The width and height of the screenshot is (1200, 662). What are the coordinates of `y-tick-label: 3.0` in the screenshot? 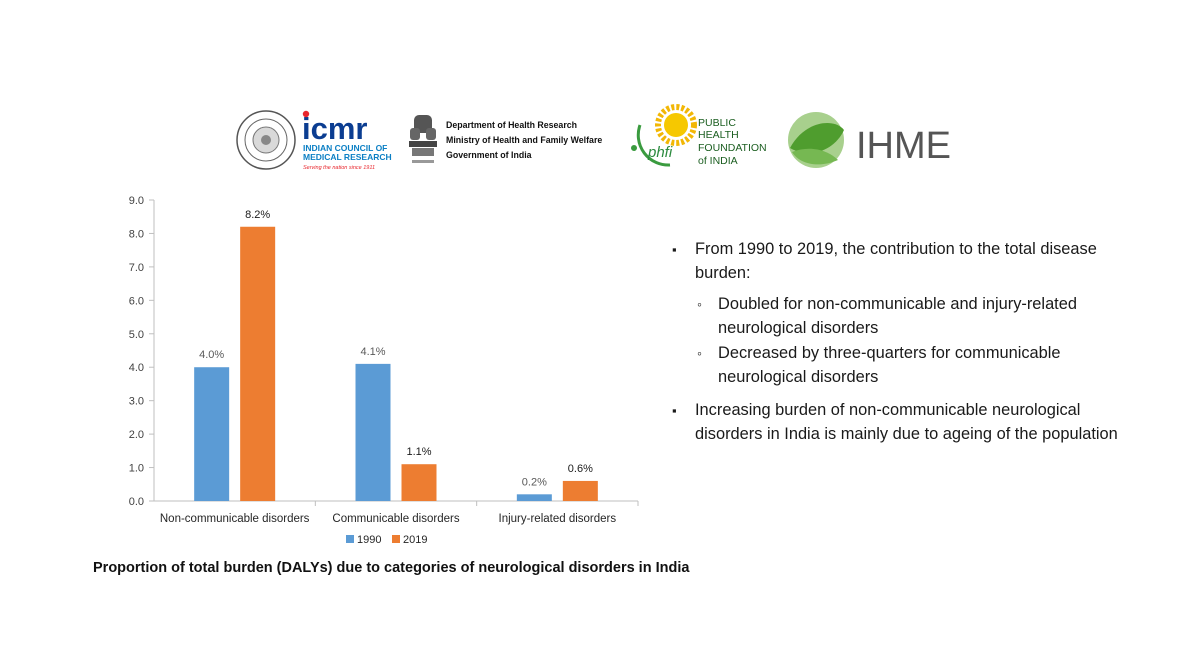 It's located at (136, 402).